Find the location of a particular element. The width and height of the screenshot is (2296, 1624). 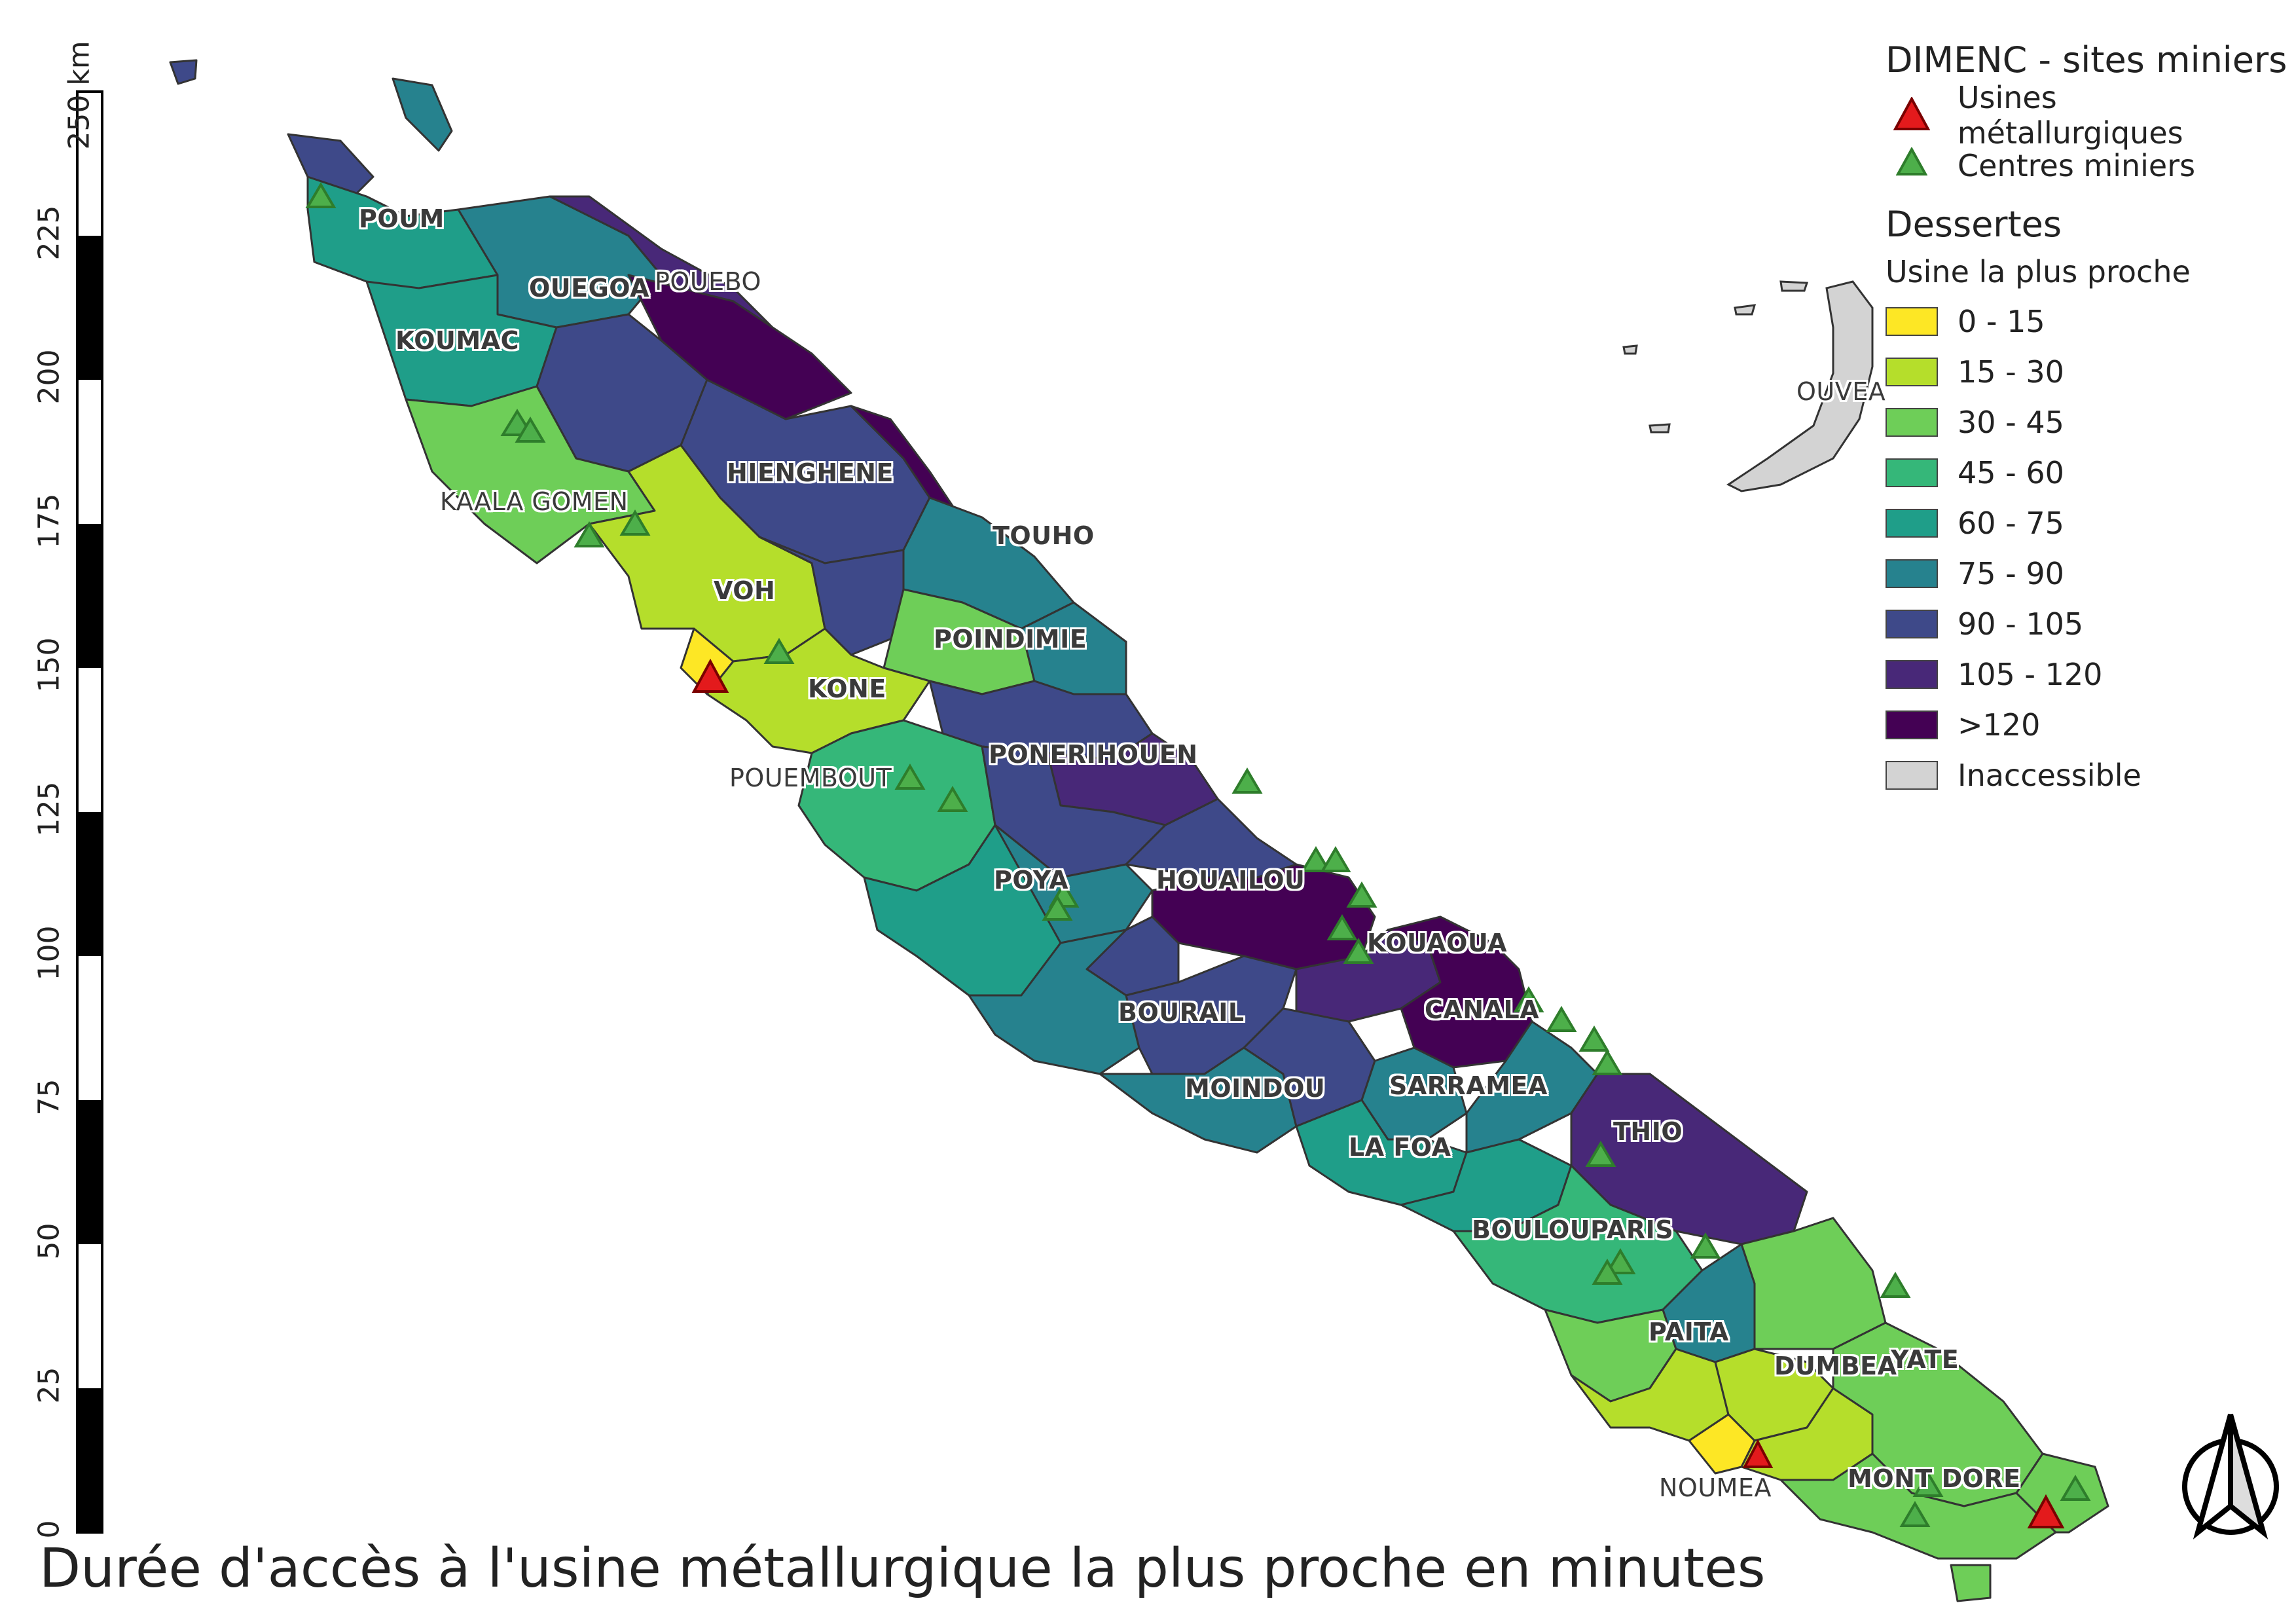

legend-dessertes-title: Dessertes is located at coordinates (1974, 224).